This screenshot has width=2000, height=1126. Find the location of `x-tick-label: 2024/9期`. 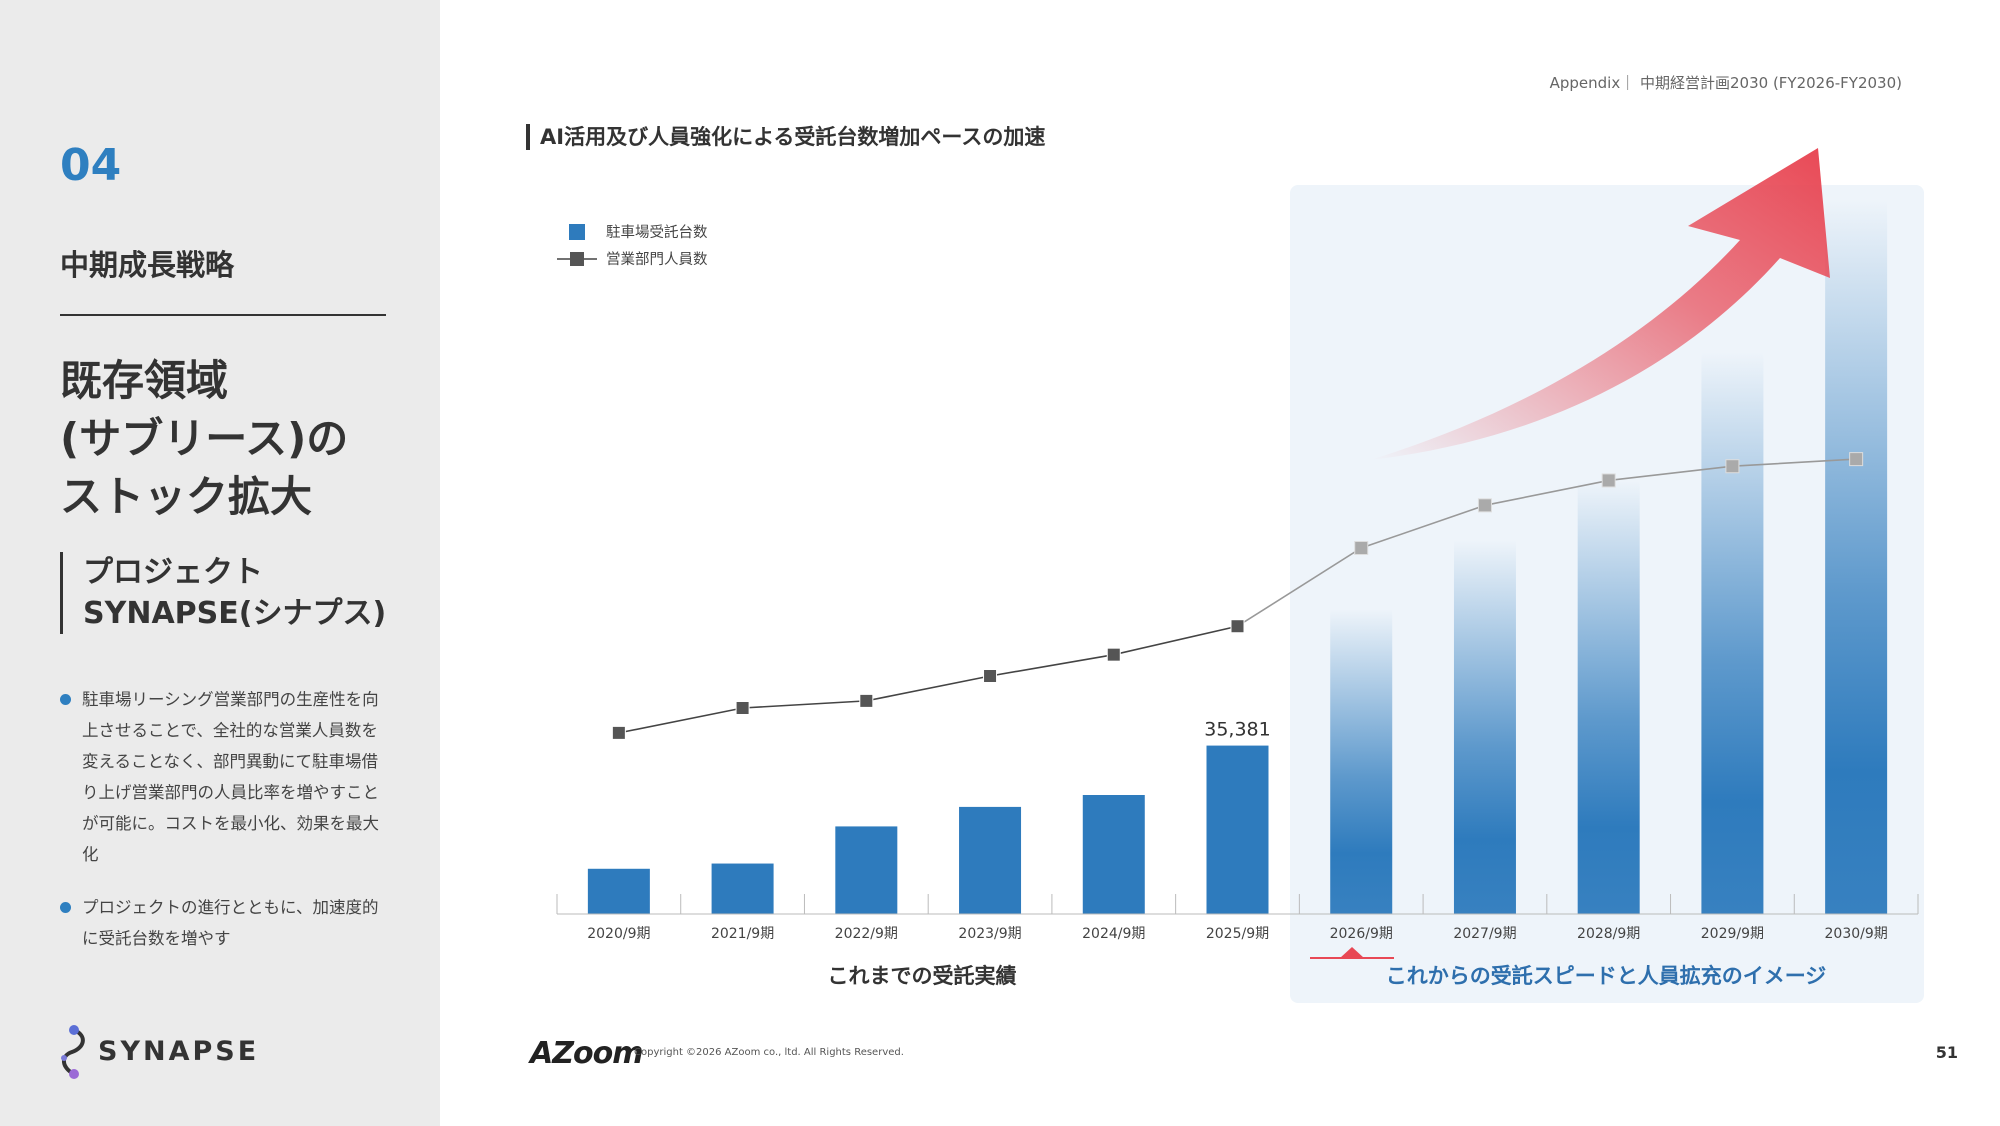

x-tick-label: 2024/9期 is located at coordinates (1113, 934).